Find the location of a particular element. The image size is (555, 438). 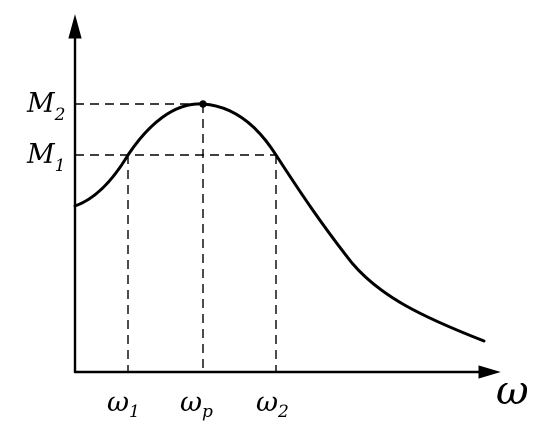

w2-label: ω2 is located at coordinates (272, 404).